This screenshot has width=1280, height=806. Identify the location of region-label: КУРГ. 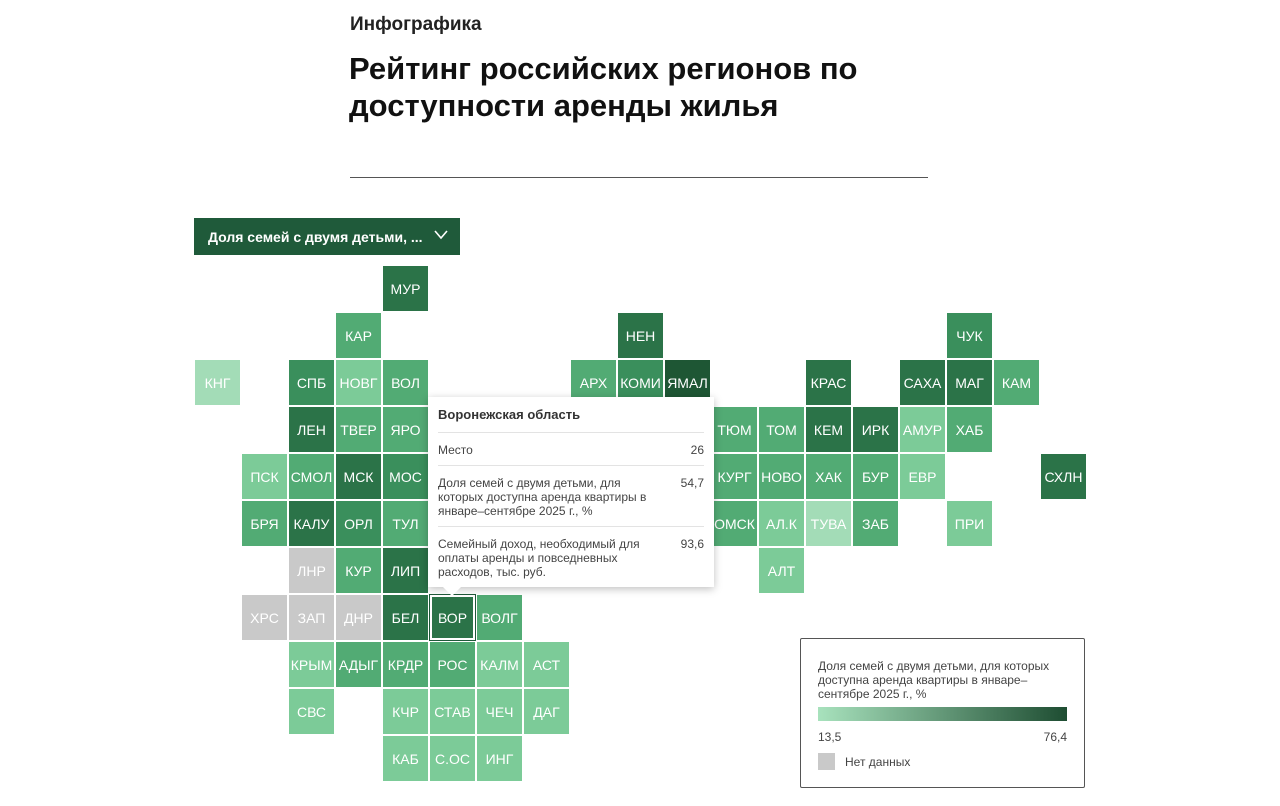
(734, 476).